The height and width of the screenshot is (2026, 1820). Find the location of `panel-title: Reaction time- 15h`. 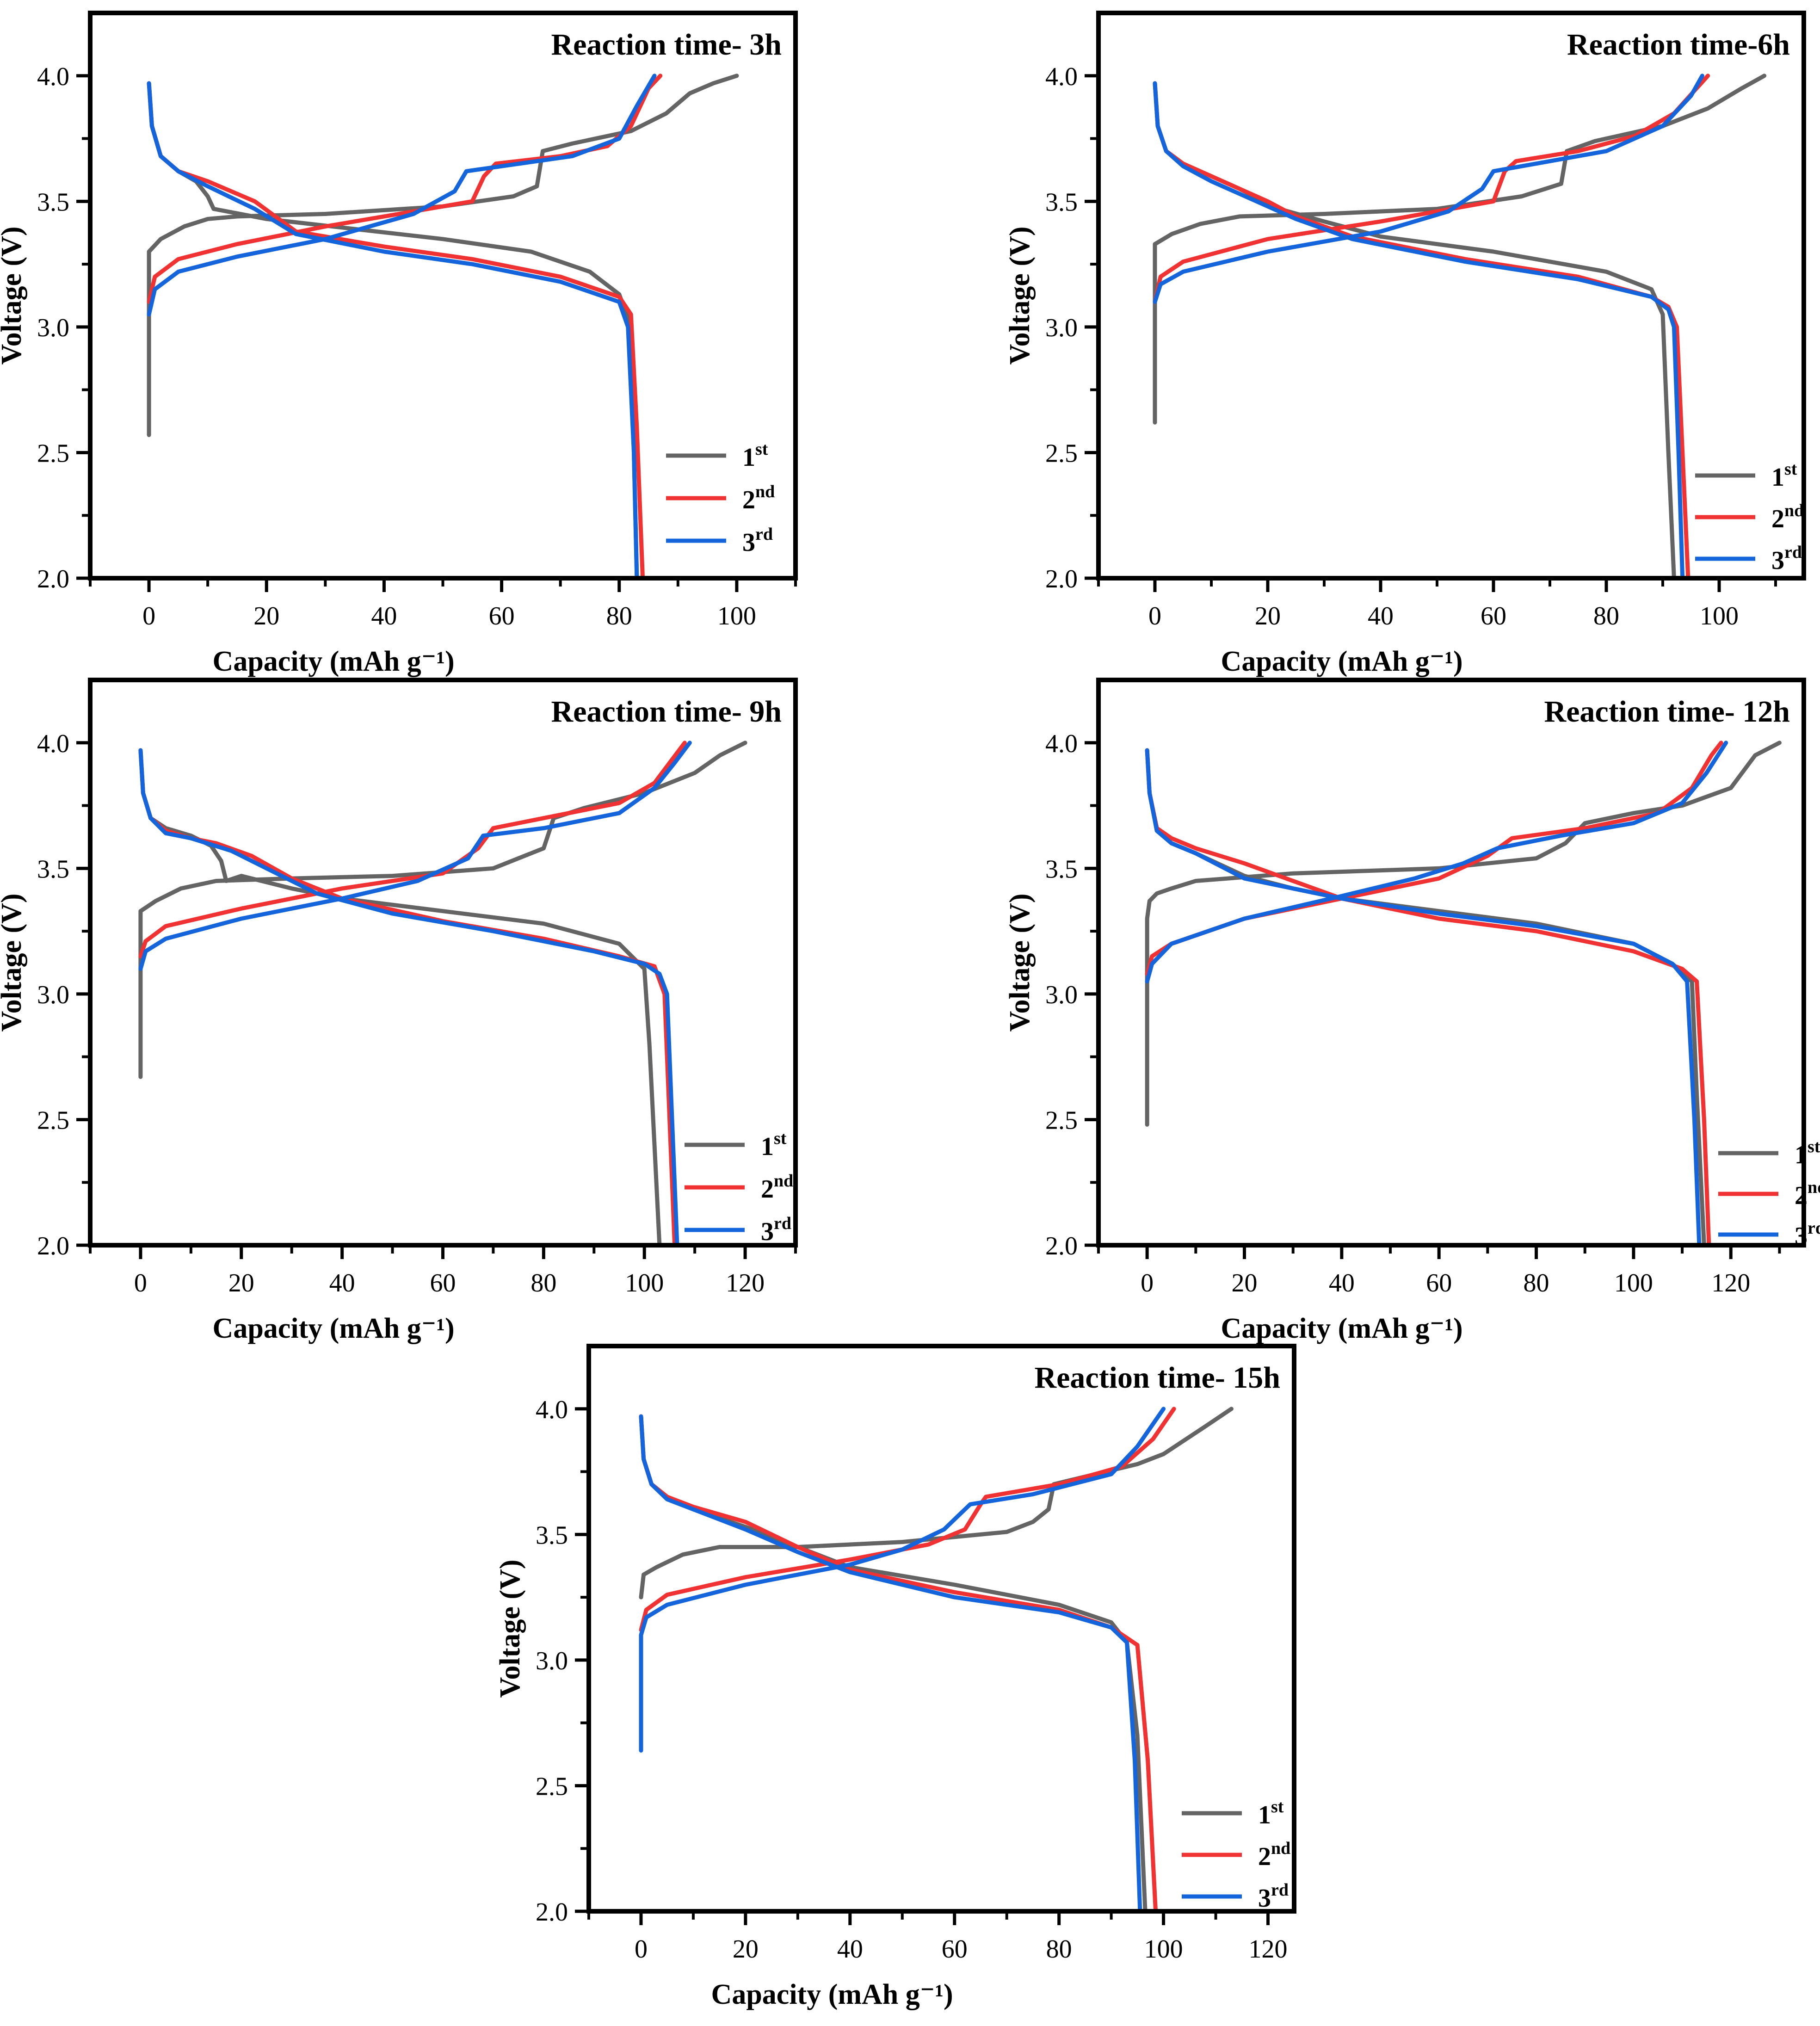

panel-title: Reaction time- 15h is located at coordinates (1157, 1378).